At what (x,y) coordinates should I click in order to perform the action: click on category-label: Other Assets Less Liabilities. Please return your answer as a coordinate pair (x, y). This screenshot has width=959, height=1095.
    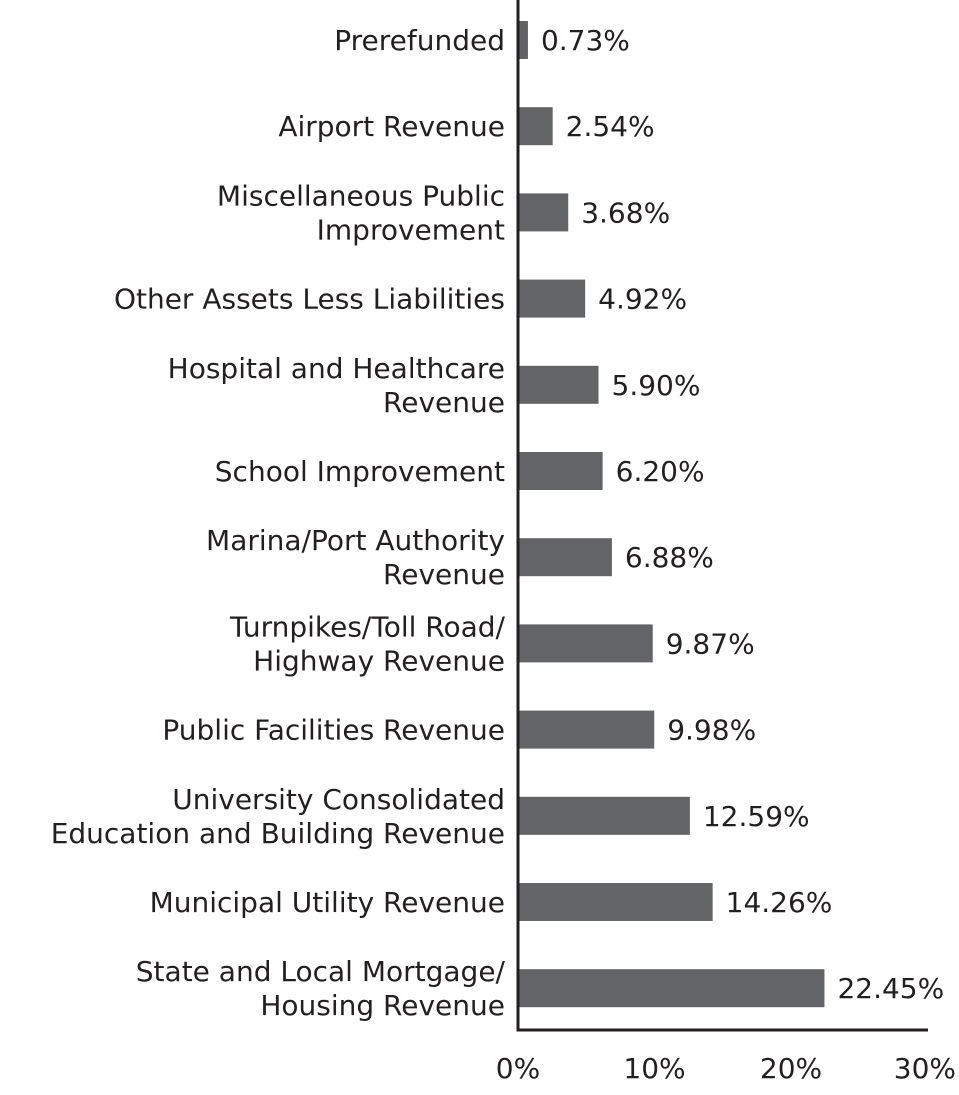
    Looking at the image, I should click on (309, 299).